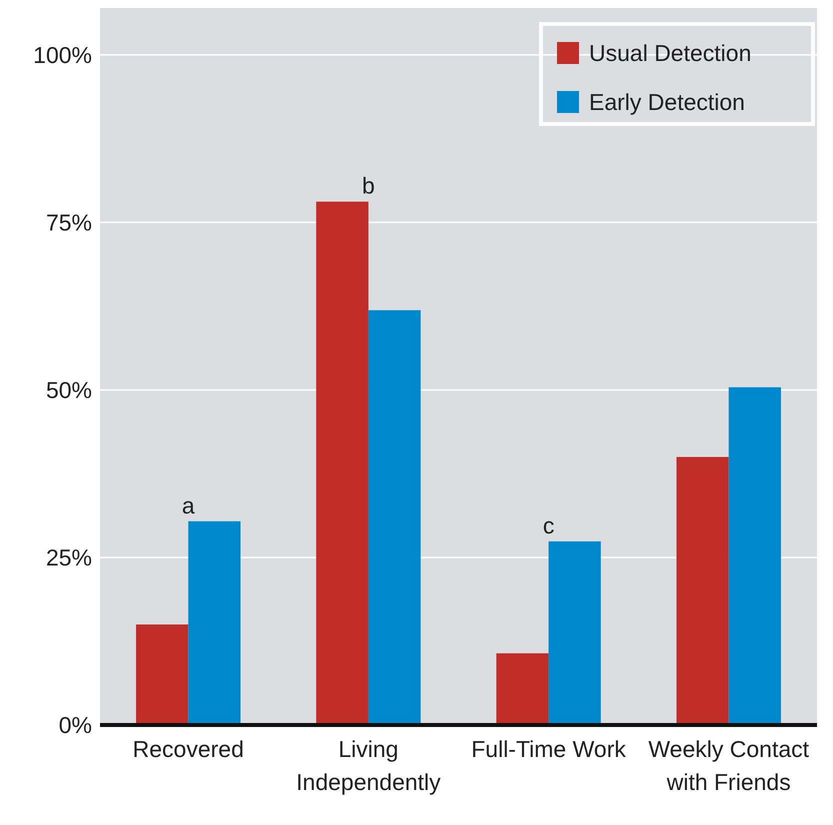 This screenshot has width=833, height=825. Describe the element at coordinates (188, 505) in the screenshot. I see `annotation: a` at that location.